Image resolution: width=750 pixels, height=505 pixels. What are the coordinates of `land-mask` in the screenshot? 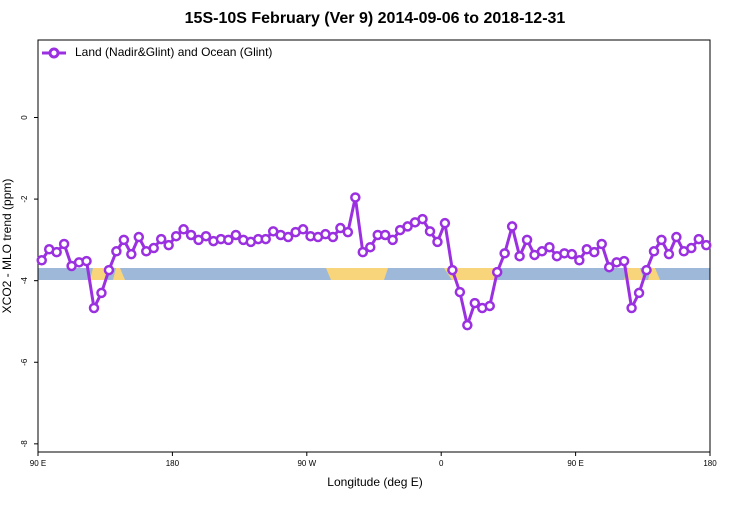 It's located at (374, 274).